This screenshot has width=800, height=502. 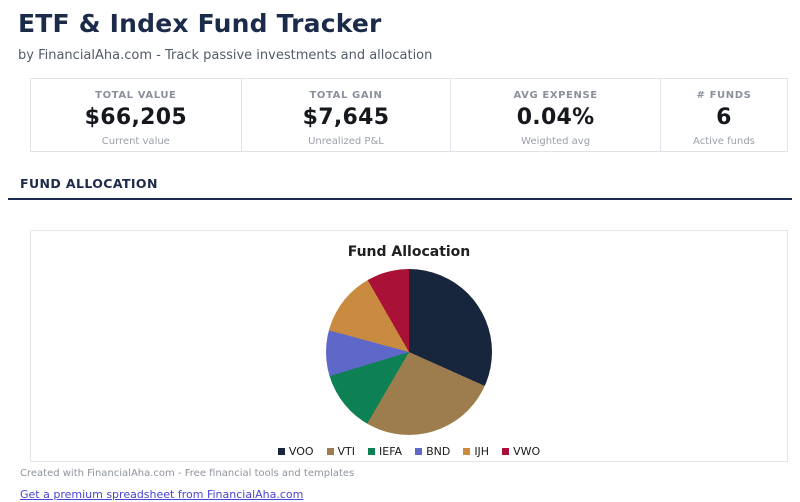 I want to click on pie-chart, so click(x=409, y=352).